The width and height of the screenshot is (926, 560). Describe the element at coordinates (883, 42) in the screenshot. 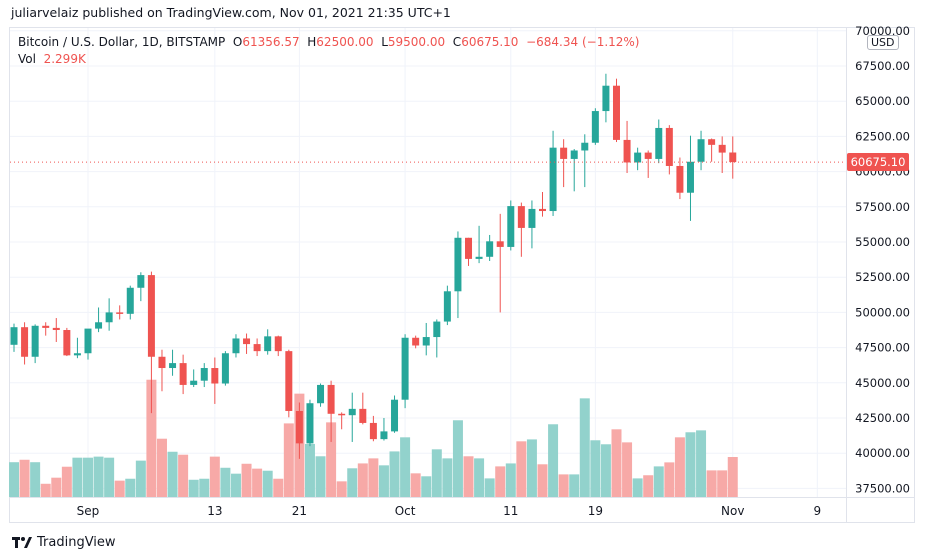

I see `currency-button: USD` at that location.